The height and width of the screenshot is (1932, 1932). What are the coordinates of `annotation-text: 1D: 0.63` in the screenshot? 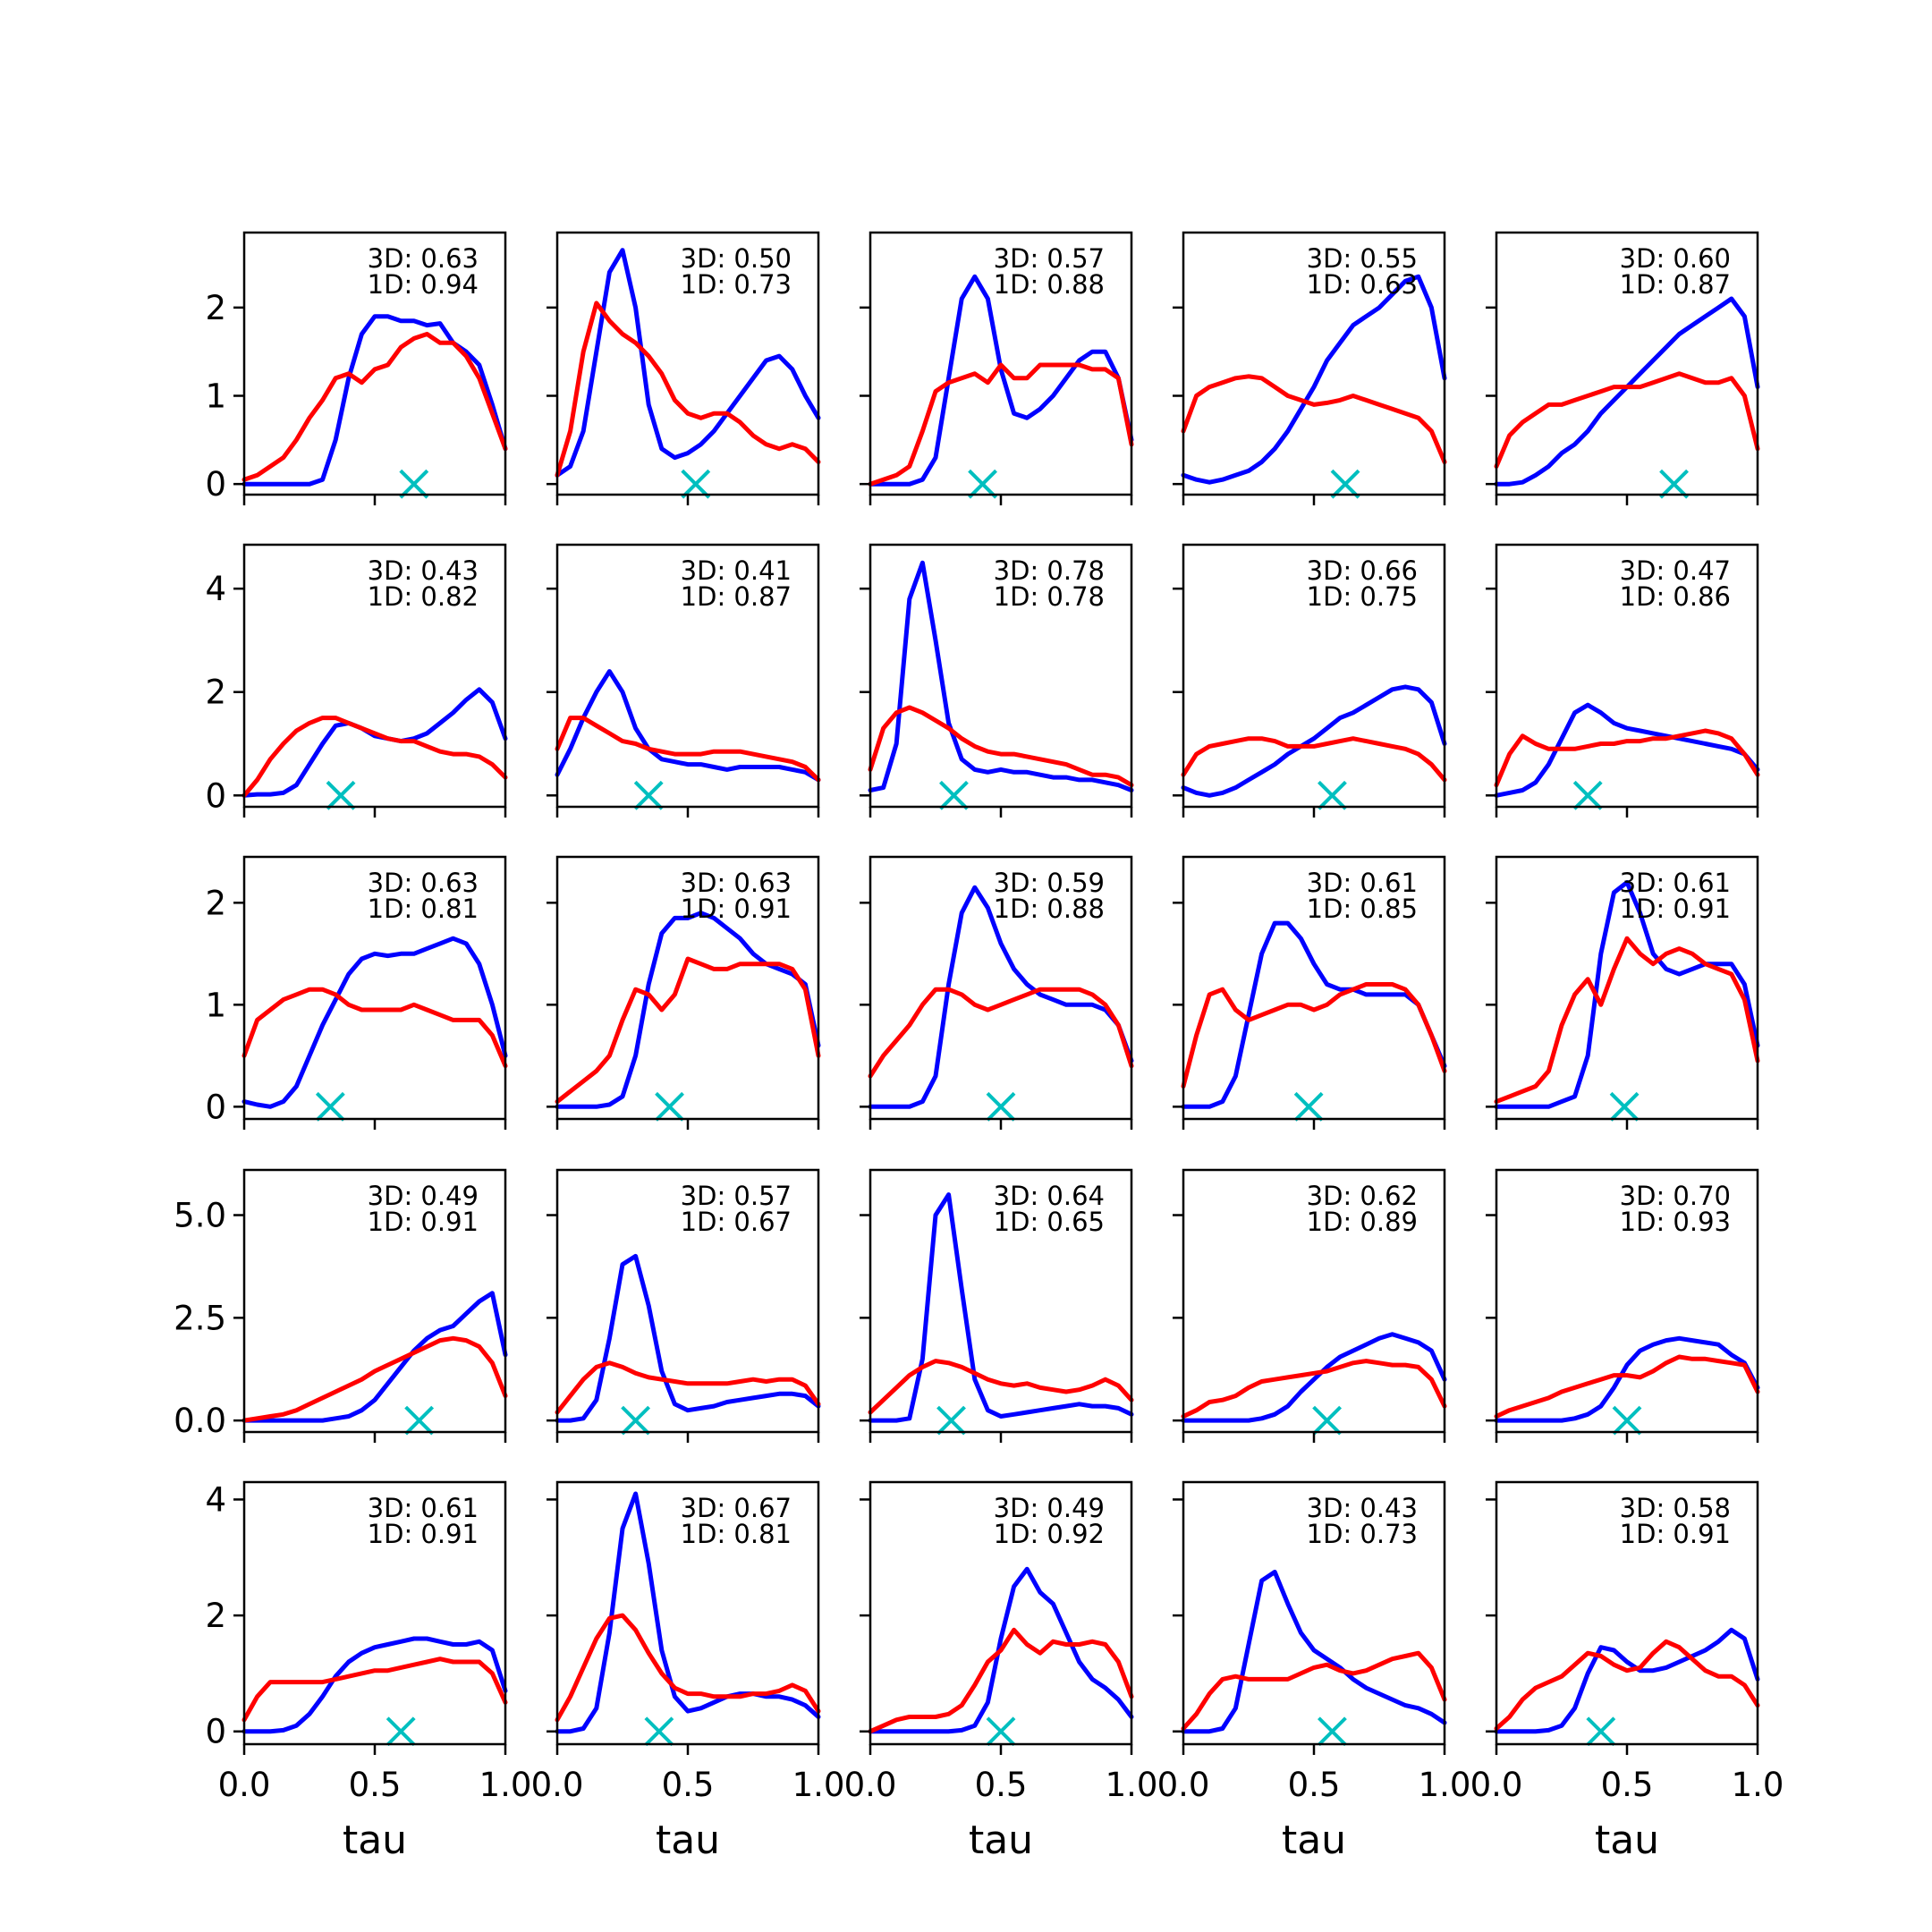 It's located at (1362, 284).